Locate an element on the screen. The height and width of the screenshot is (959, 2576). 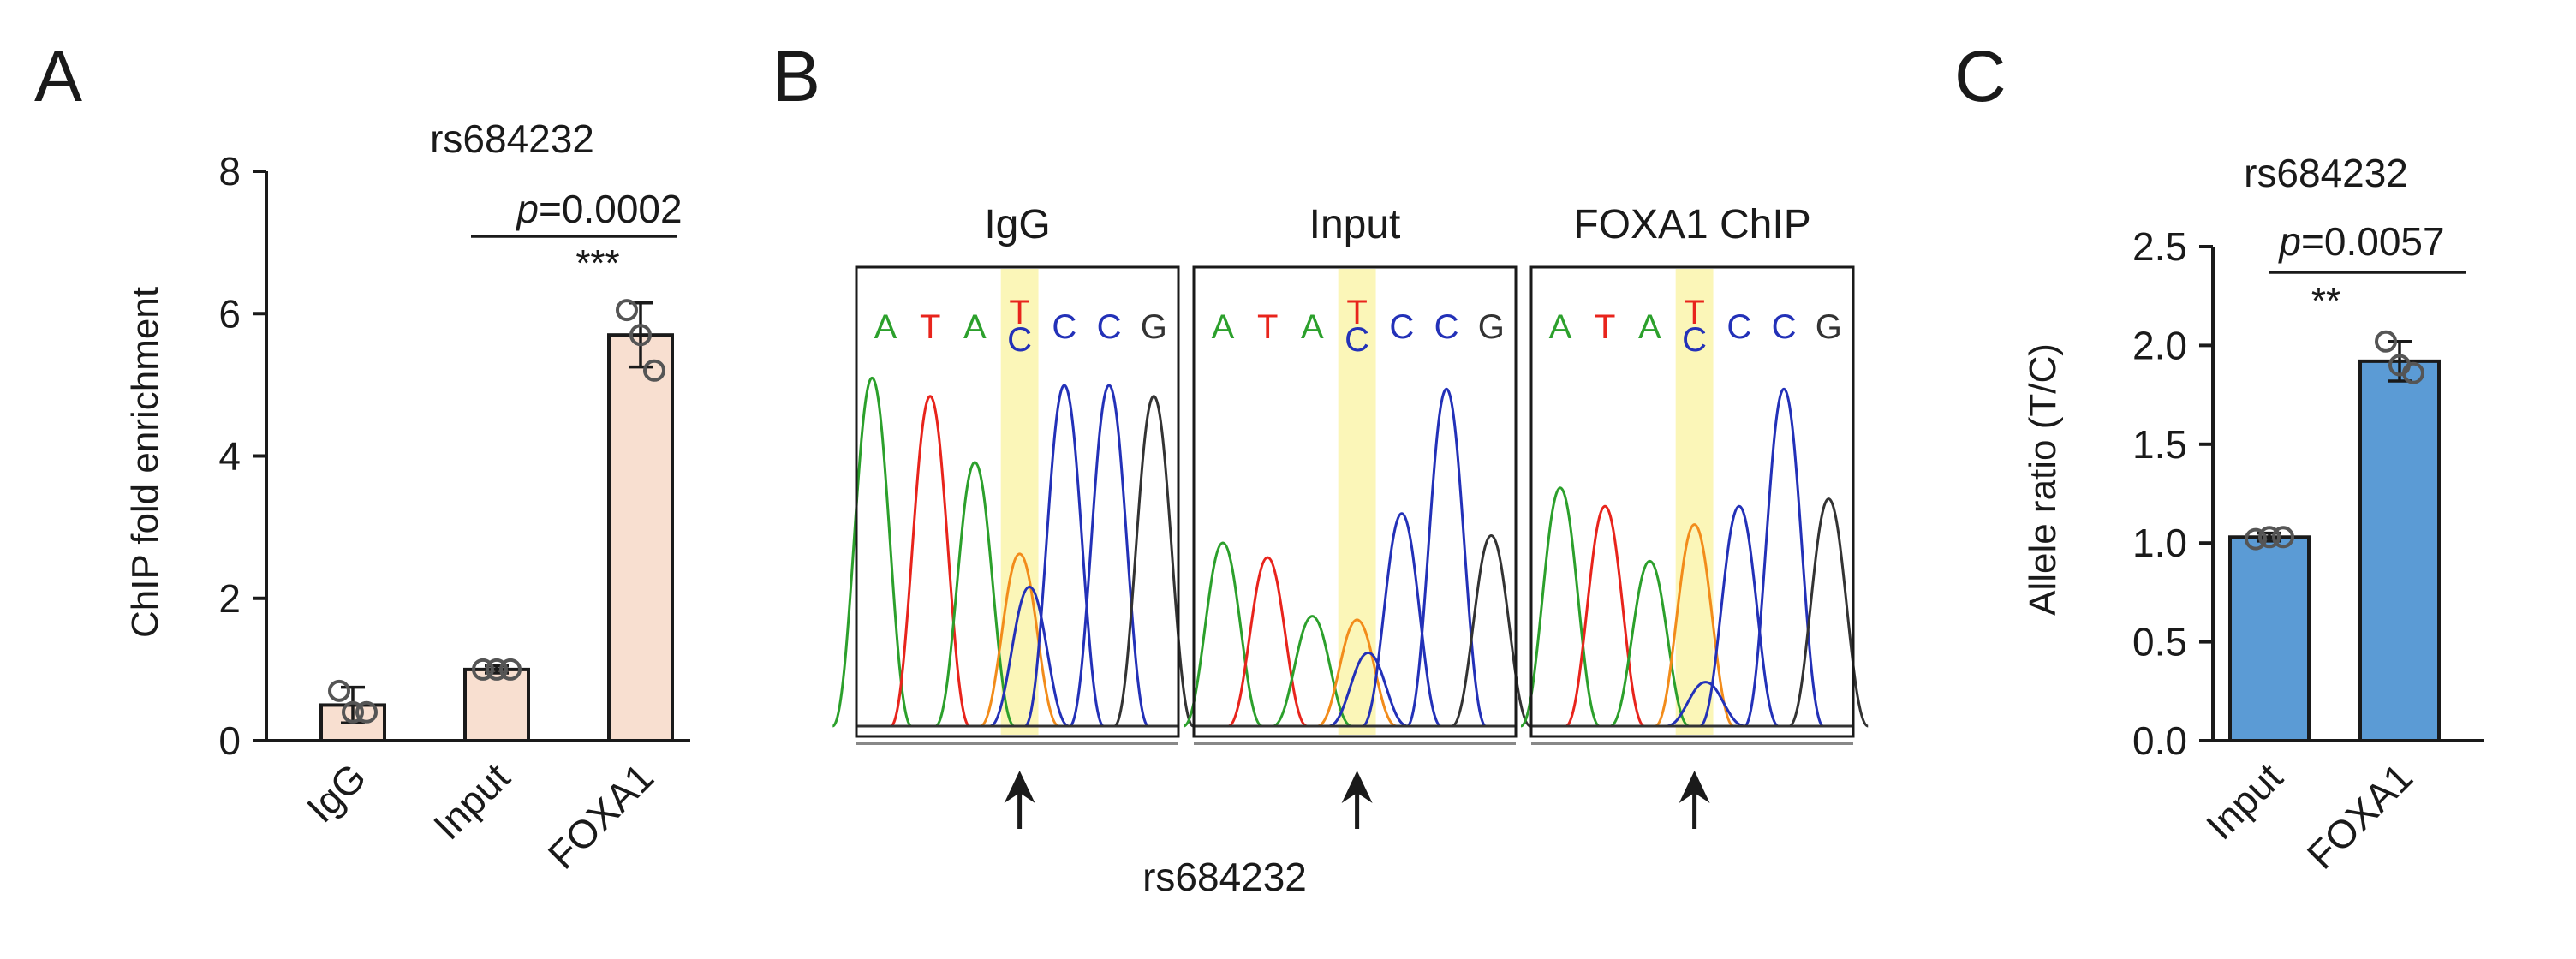
a-y-tick-label: 0 is located at coordinates (229, 740).